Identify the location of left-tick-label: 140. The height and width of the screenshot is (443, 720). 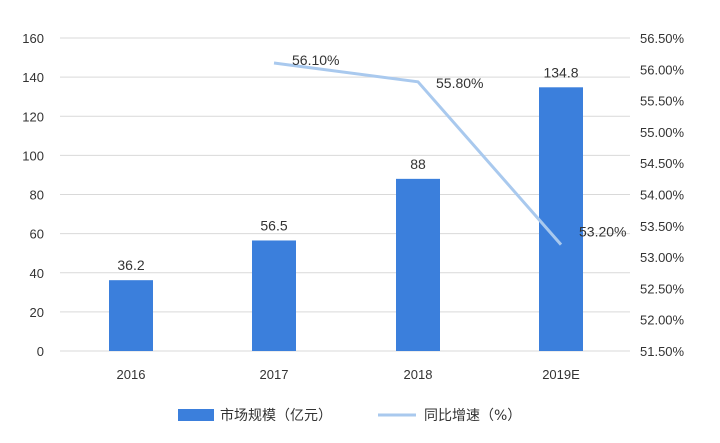
(33, 77).